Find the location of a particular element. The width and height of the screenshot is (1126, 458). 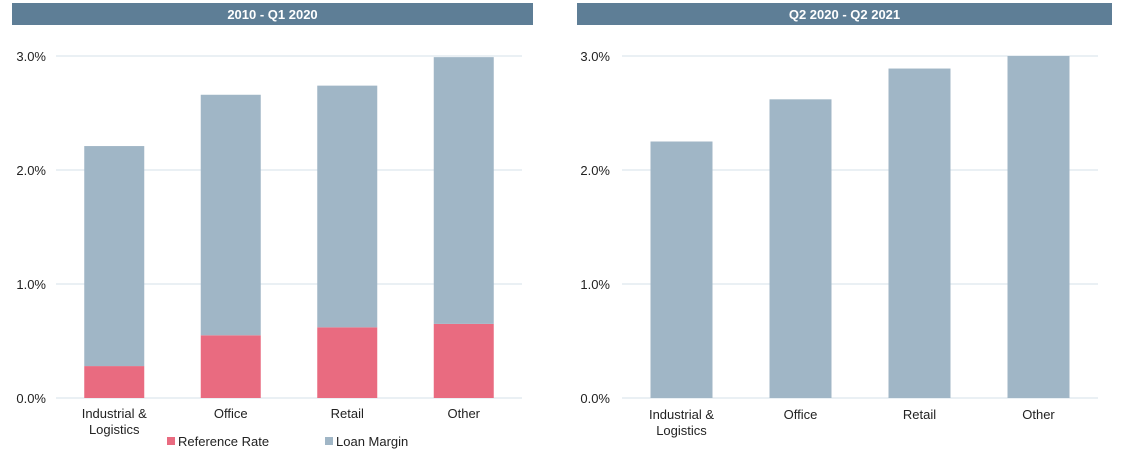

chart-title-left: 2010 - Q1 2020 is located at coordinates (272, 14).